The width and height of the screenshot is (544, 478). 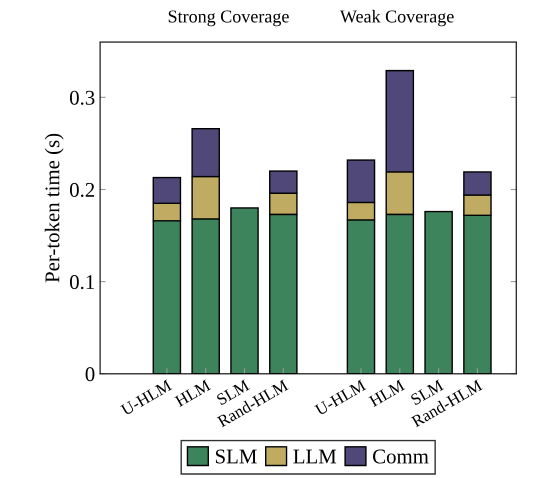 I want to click on y-tick-label: 0.3, so click(x=82, y=97).